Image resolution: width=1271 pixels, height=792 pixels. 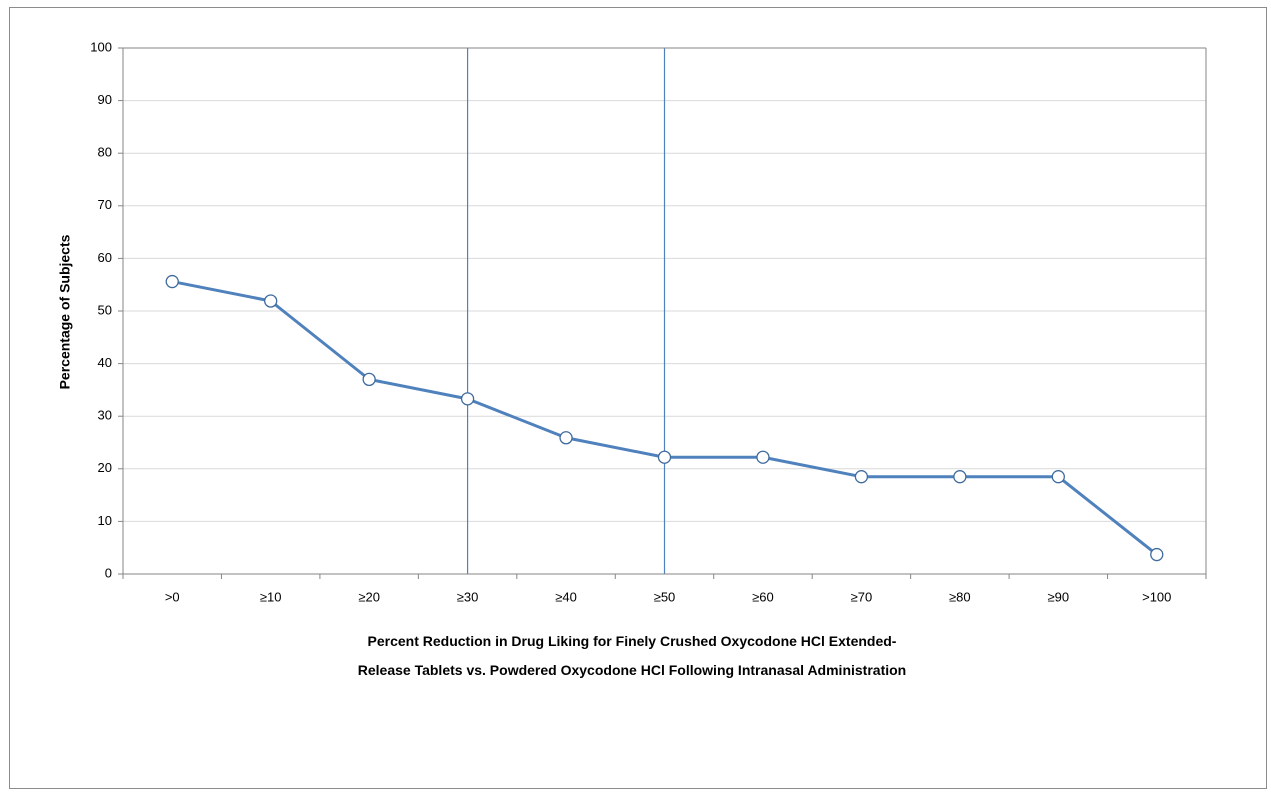 I want to click on x-tick-label: >100, so click(x=1156, y=596).